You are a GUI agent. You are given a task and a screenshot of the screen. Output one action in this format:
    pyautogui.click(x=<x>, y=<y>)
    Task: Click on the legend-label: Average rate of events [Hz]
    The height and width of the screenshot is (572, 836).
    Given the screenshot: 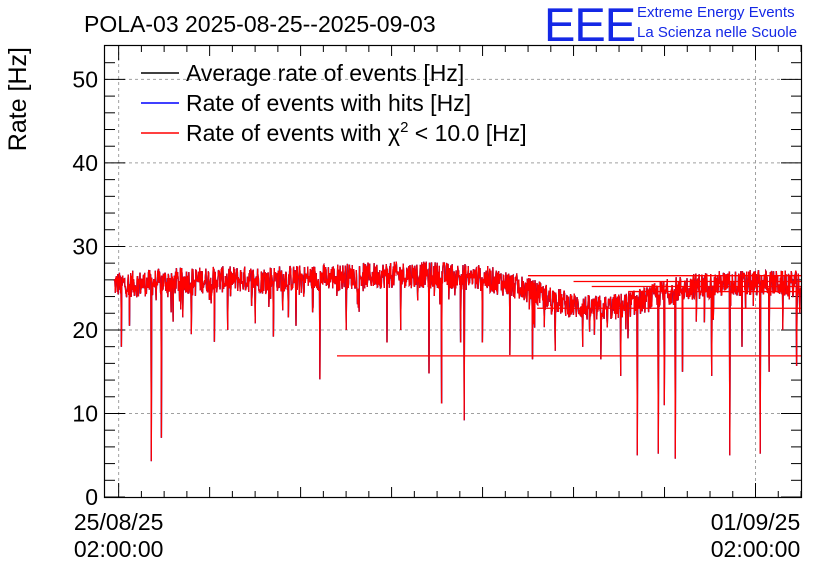 What is the action you would take?
    pyautogui.click(x=325, y=73)
    